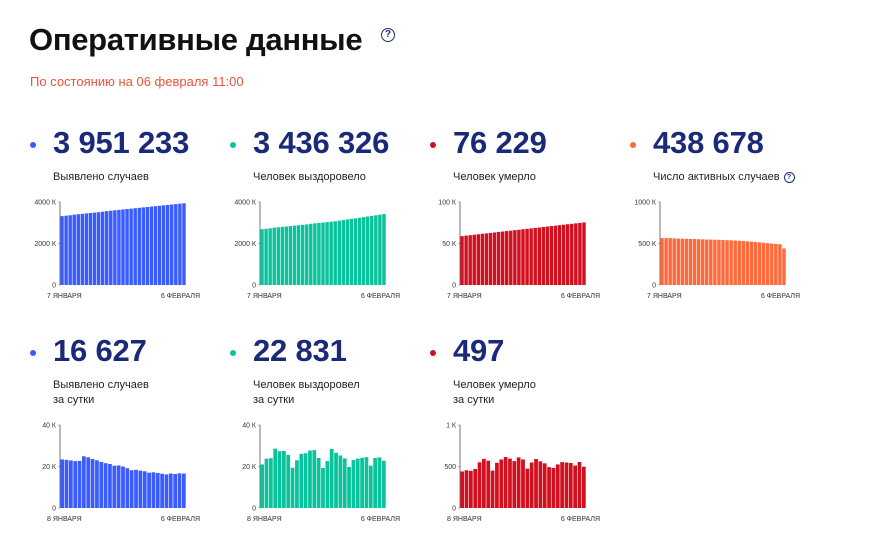 Image resolution: width=882 pixels, height=553 pixels. What do you see at coordinates (117, 250) in the screenshot?
I see `chart-total-cases: 0 2000 К 4000 К 7 ЯНВАРЯ 6 ФЕВРАЛЯ` at bounding box center [117, 250].